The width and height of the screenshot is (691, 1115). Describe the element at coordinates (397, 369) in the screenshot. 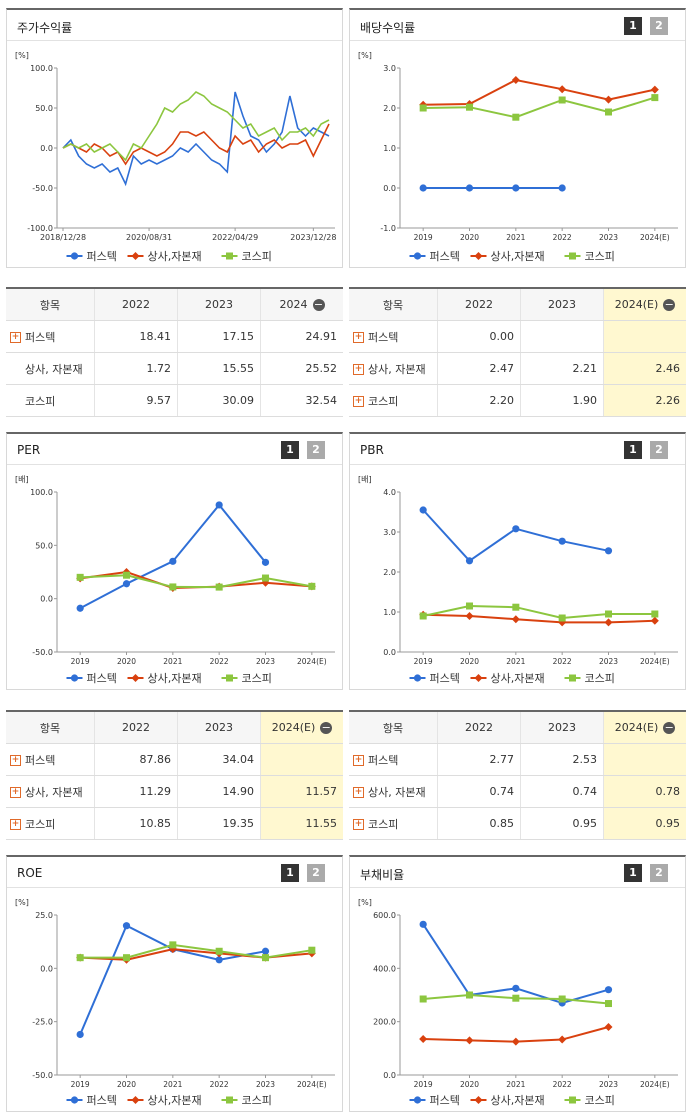

I see `row-label: 상사, 자본재` at that location.